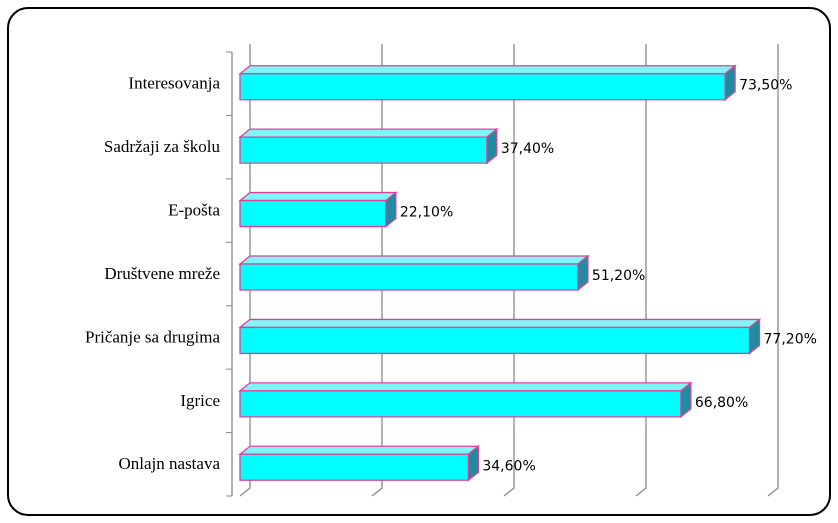 This screenshot has width=838, height=523. I want to click on category-label: E-pošta, so click(194, 209).